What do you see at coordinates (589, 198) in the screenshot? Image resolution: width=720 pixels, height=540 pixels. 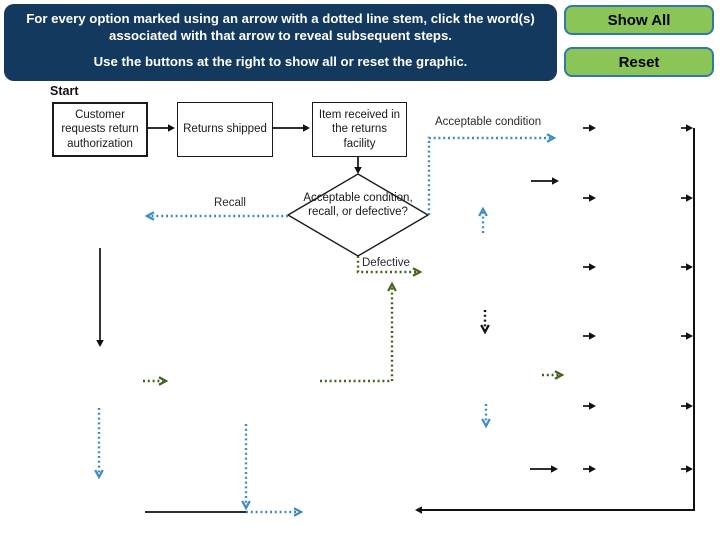 I see `arrow-stub-row2` at bounding box center [589, 198].